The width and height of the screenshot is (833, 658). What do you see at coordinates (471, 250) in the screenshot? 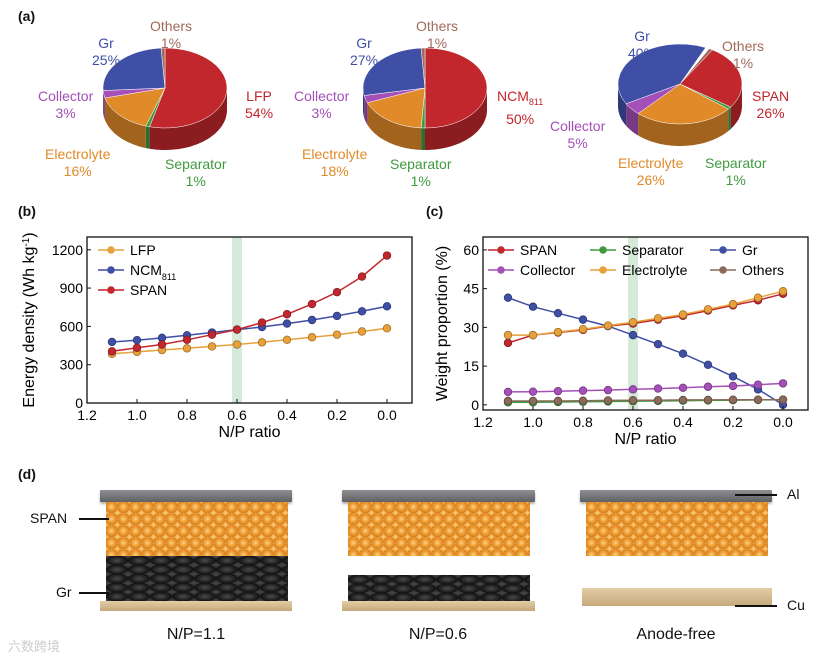
I see `y-tick-label: 60` at bounding box center [471, 250].